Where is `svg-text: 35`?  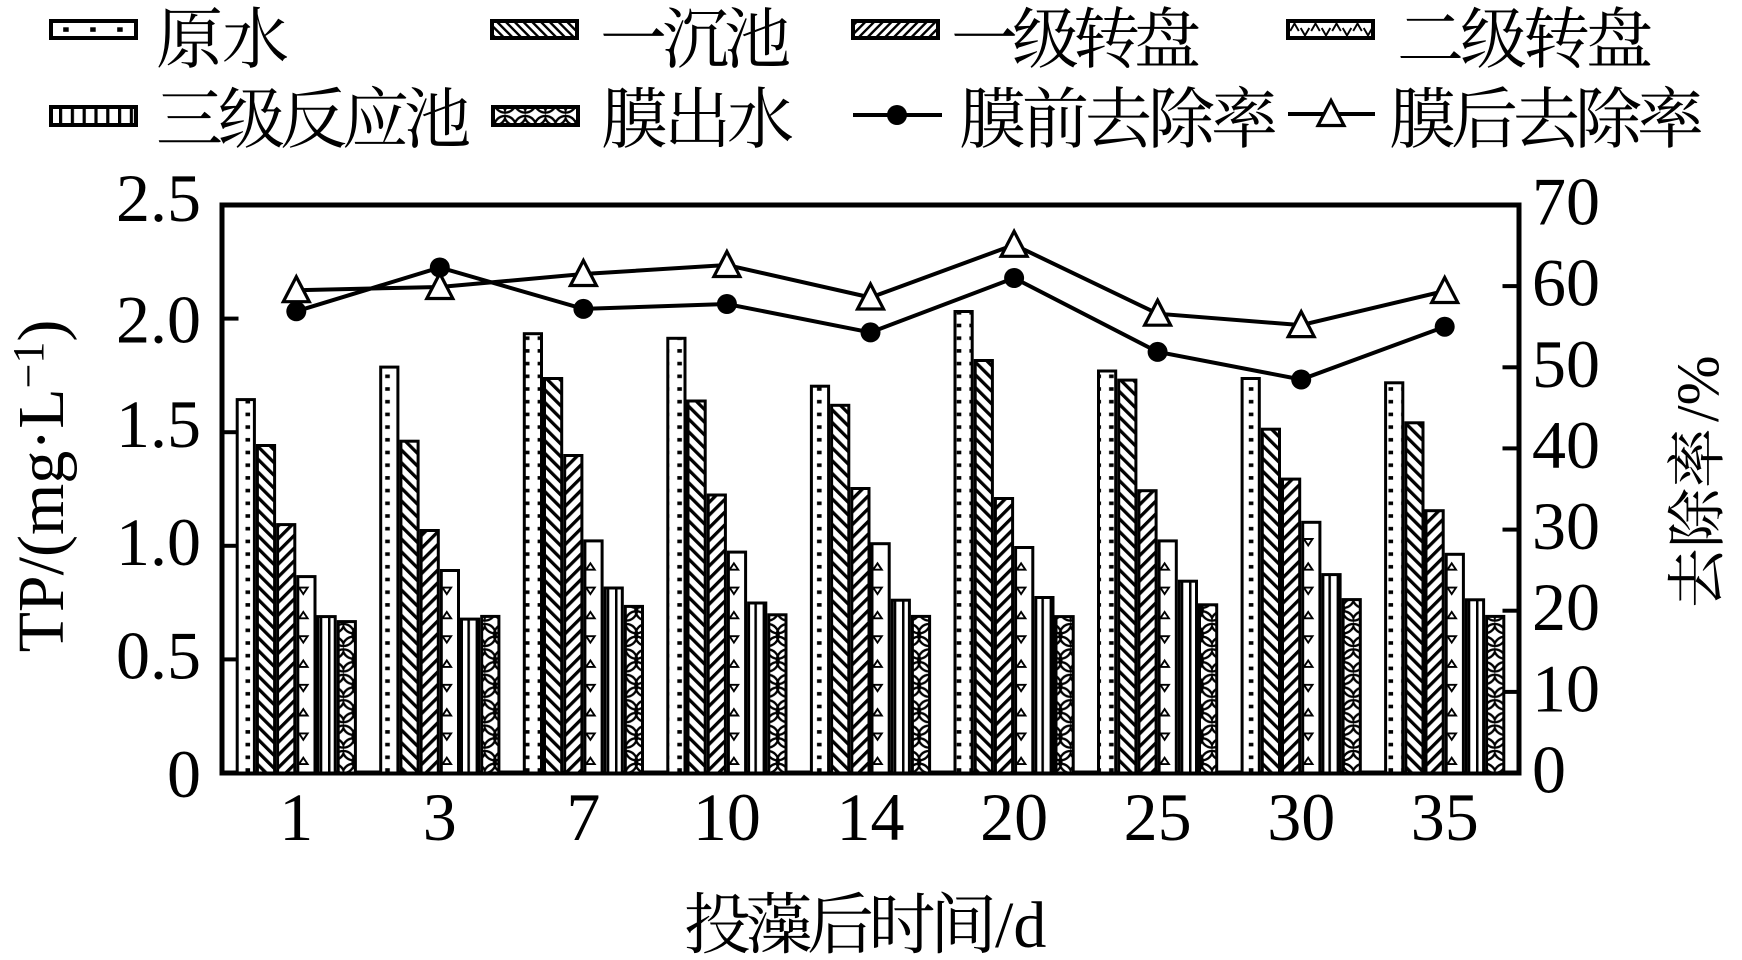
svg-text: 35 is located at coordinates (1445, 817).